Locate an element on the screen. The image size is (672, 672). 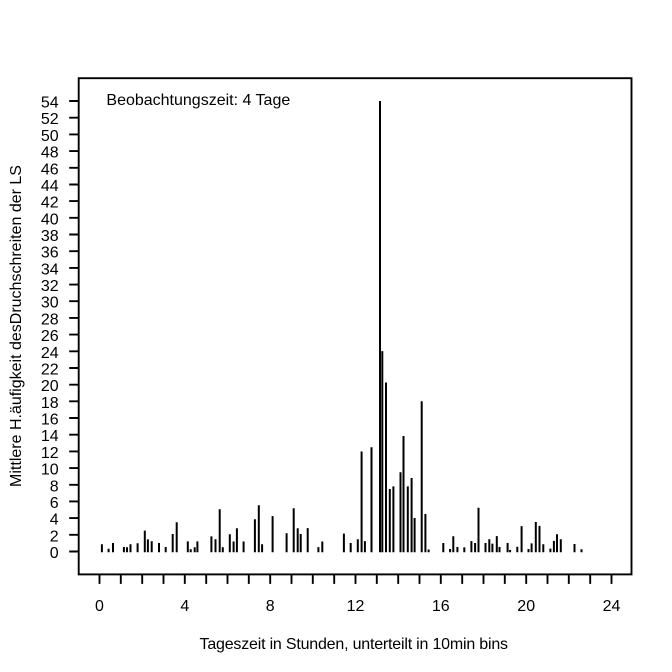
svg-text: 40 is located at coordinates (50, 219).